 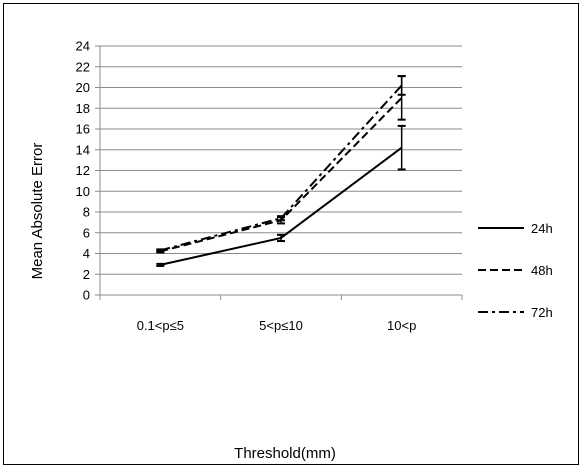 I want to click on y-tick-label: 6, so click(x=86, y=232).